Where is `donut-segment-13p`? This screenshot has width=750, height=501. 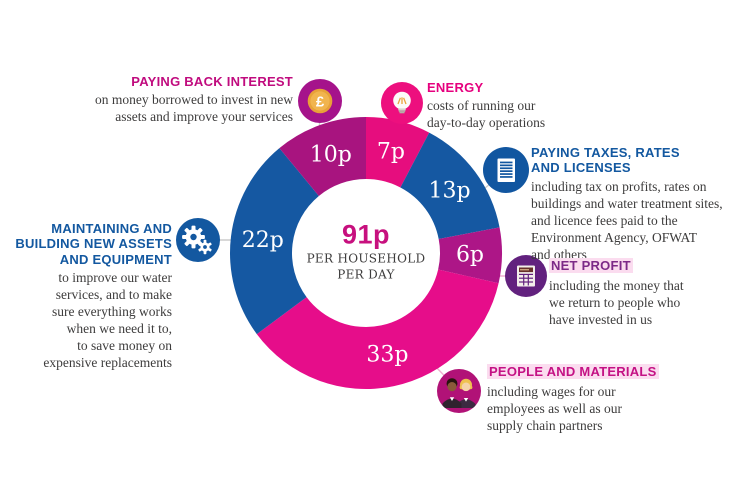
donut-segment-13p is located at coordinates (450, 186).